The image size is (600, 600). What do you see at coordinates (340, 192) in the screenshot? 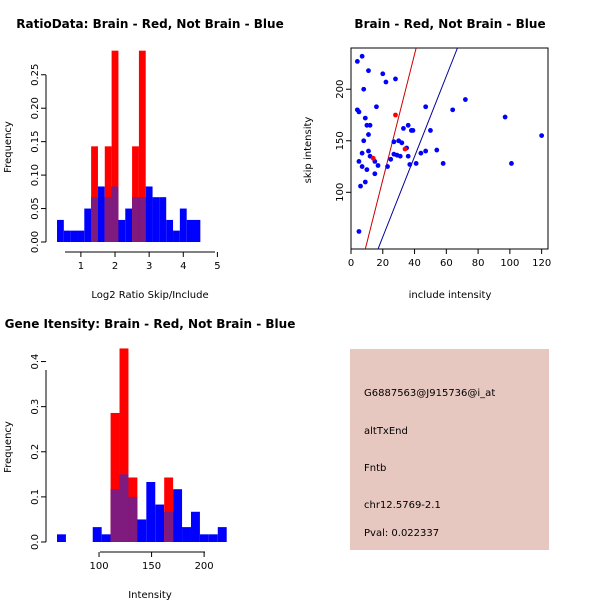
I see `scatter-ytick-label: 100` at bounding box center [340, 192].